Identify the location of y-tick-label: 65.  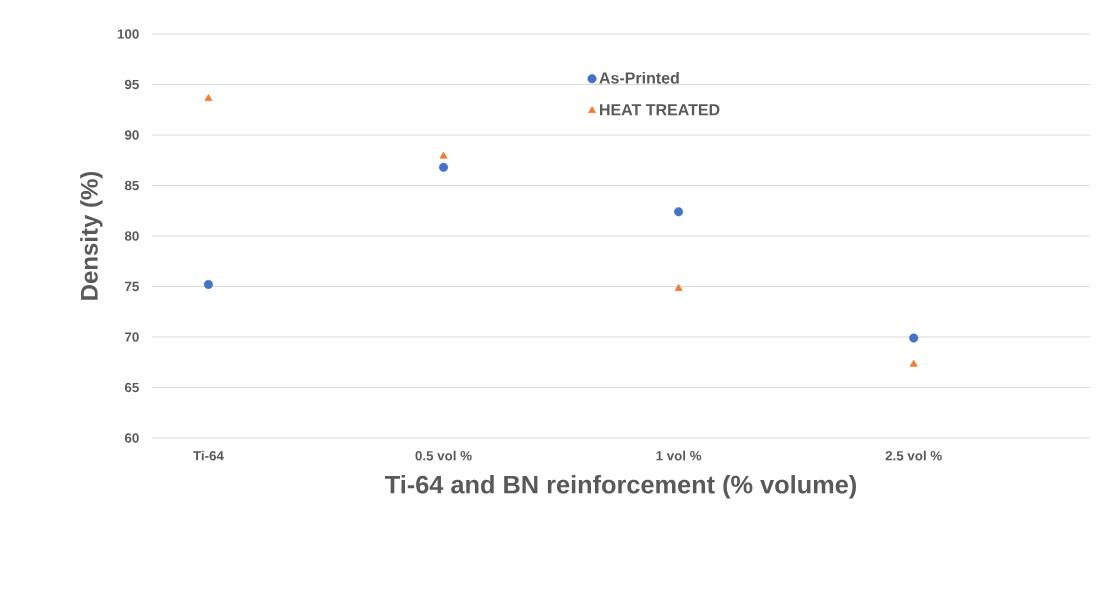
(131, 387).